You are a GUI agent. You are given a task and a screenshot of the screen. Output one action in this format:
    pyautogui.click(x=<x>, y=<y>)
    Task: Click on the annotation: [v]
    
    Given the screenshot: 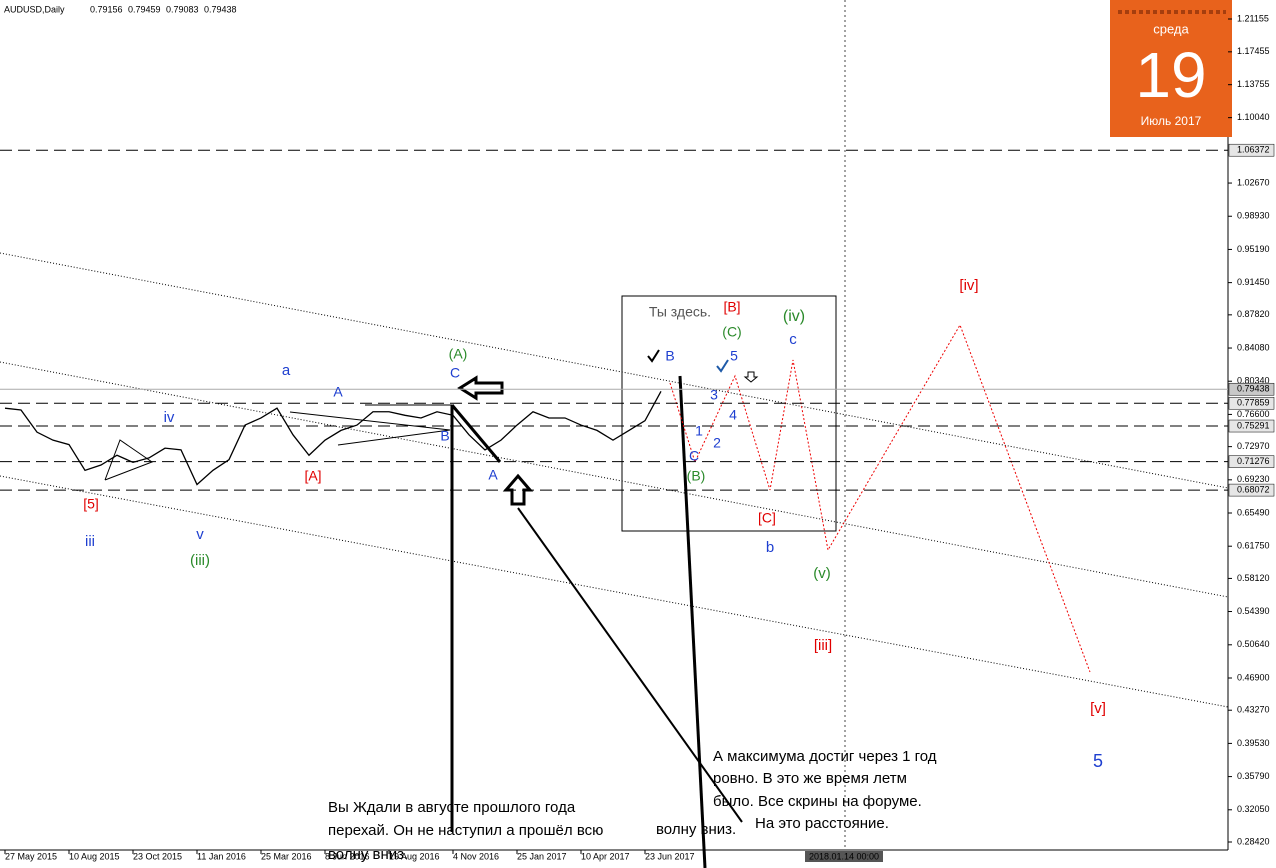 What is the action you would take?
    pyautogui.click(x=1098, y=708)
    